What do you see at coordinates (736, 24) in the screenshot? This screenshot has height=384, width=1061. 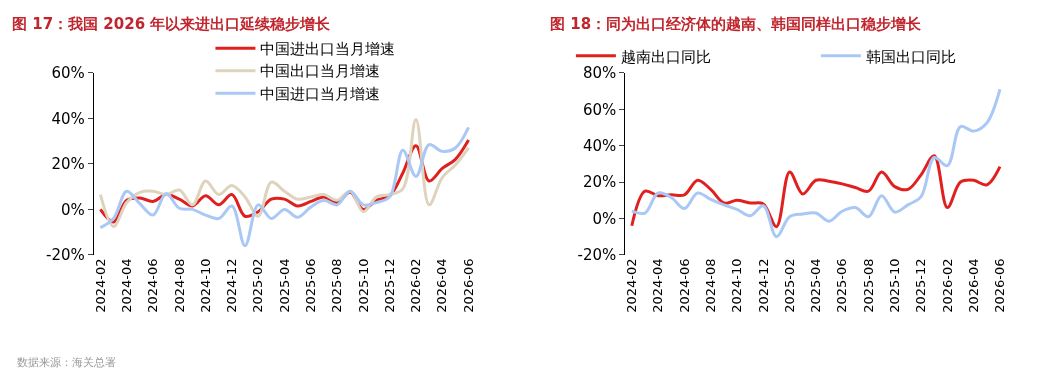 I see `chart-title: 图 18：同为出口经济体的越南、韩国同样出口稳步增长` at bounding box center [736, 24].